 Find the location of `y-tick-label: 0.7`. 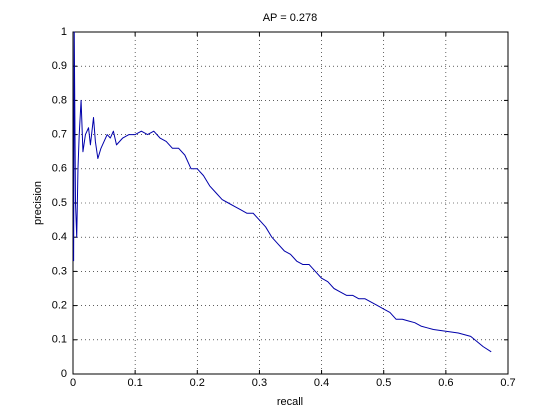

y-tick-label: 0.7 is located at coordinates (59, 135).